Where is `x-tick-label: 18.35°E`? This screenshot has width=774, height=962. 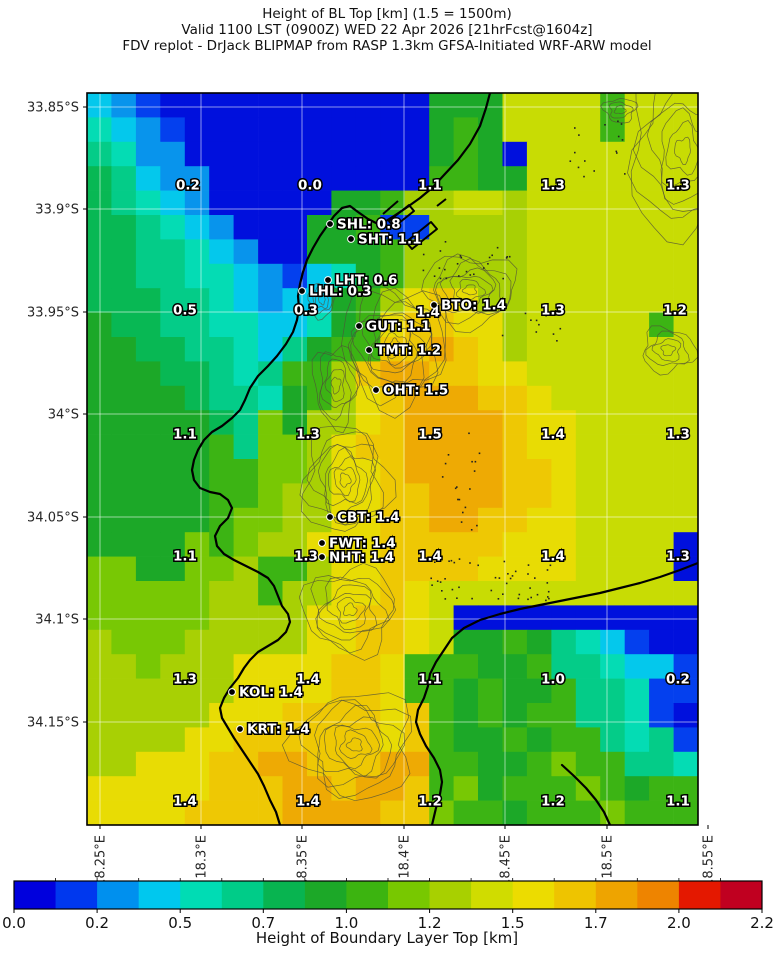
x-tick-label: 18.35°E is located at coordinates (303, 861).